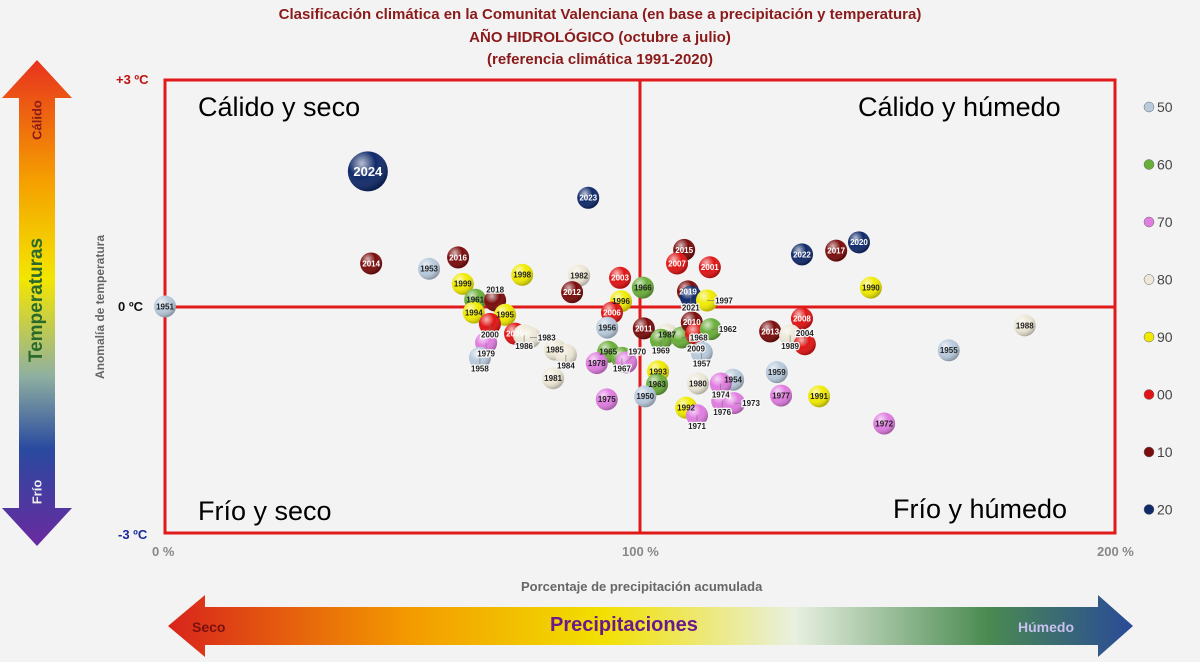  I want to click on point-label-1987: 1987, so click(667, 334).